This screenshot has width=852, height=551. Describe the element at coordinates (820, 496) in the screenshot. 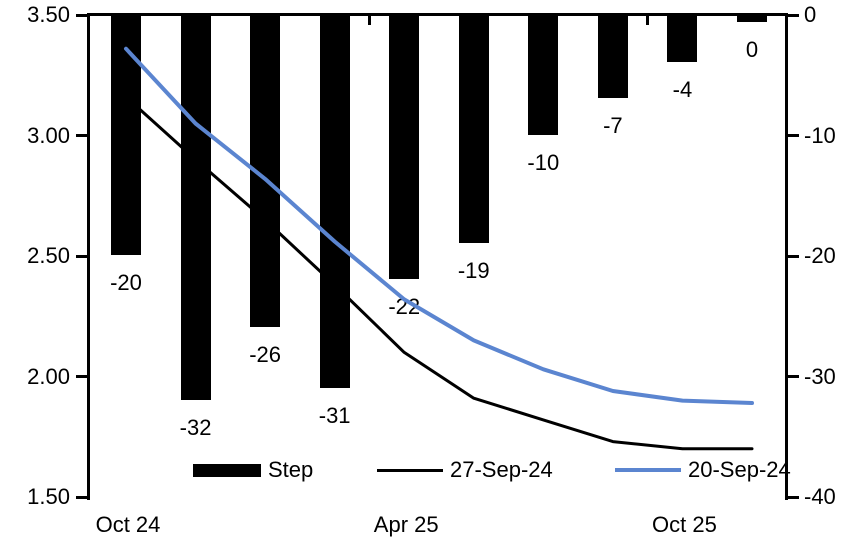

I see `right-axis-tick-label: -40` at that location.